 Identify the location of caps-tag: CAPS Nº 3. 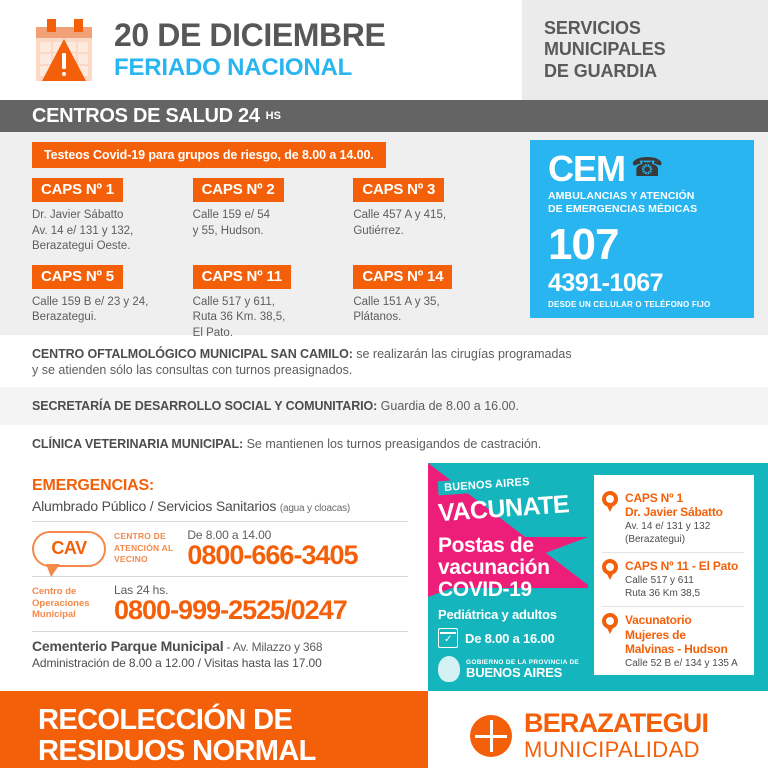
(399, 190).